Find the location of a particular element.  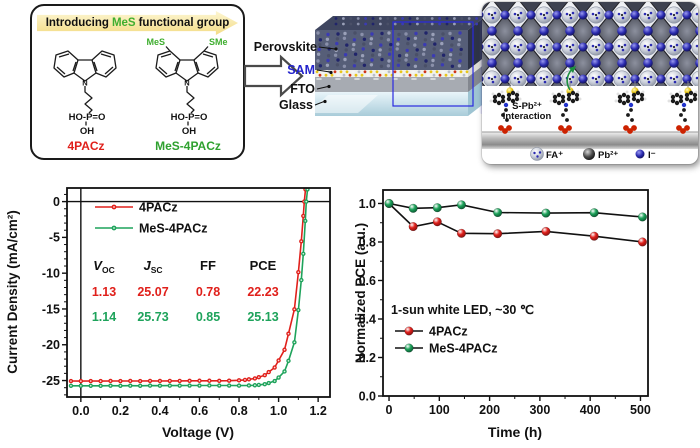

svg-text: FF is located at coordinates (208, 265).